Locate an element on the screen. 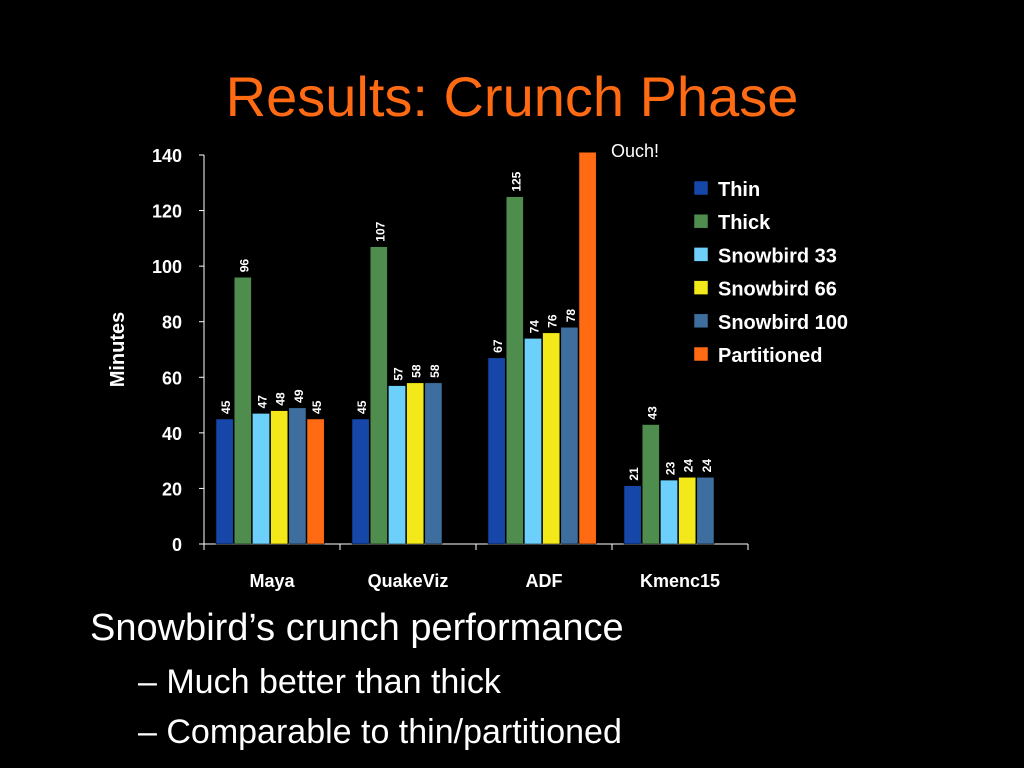 The image size is (1024, 768). bar-data-label: 48 is located at coordinates (281, 399).